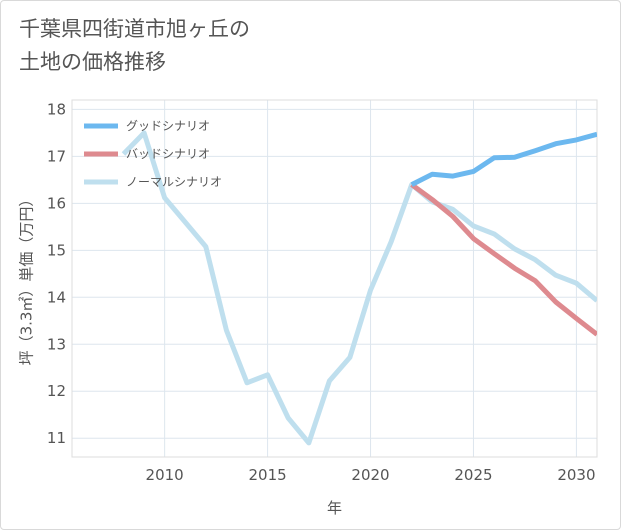 This screenshot has width=621, height=530. What do you see at coordinates (27, 279) in the screenshot?
I see `y-axis-title: 坪（3.3㎡）単価（万円）` at bounding box center [27, 279].